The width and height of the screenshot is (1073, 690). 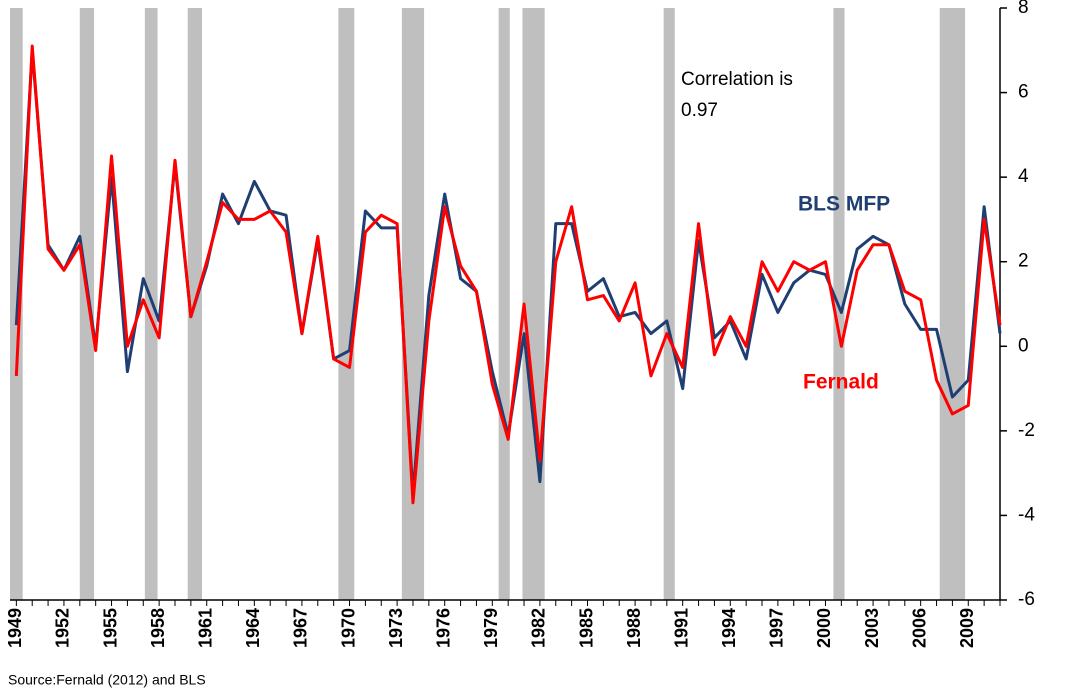 I want to click on x-tick-label: 2000, so click(x=824, y=628).